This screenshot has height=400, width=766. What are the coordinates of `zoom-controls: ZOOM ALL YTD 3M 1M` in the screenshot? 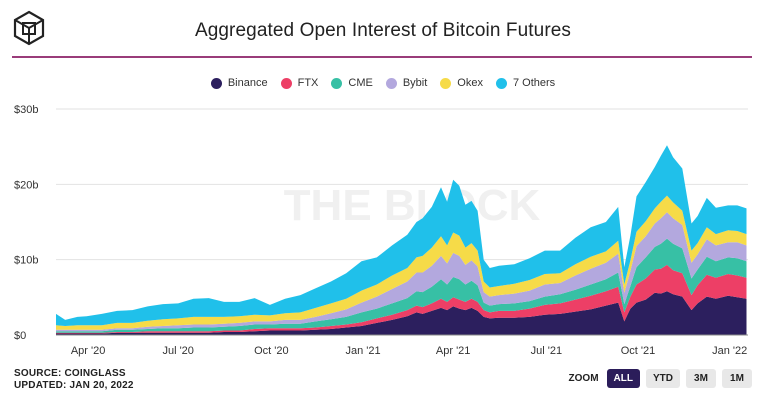 It's located at (660, 378).